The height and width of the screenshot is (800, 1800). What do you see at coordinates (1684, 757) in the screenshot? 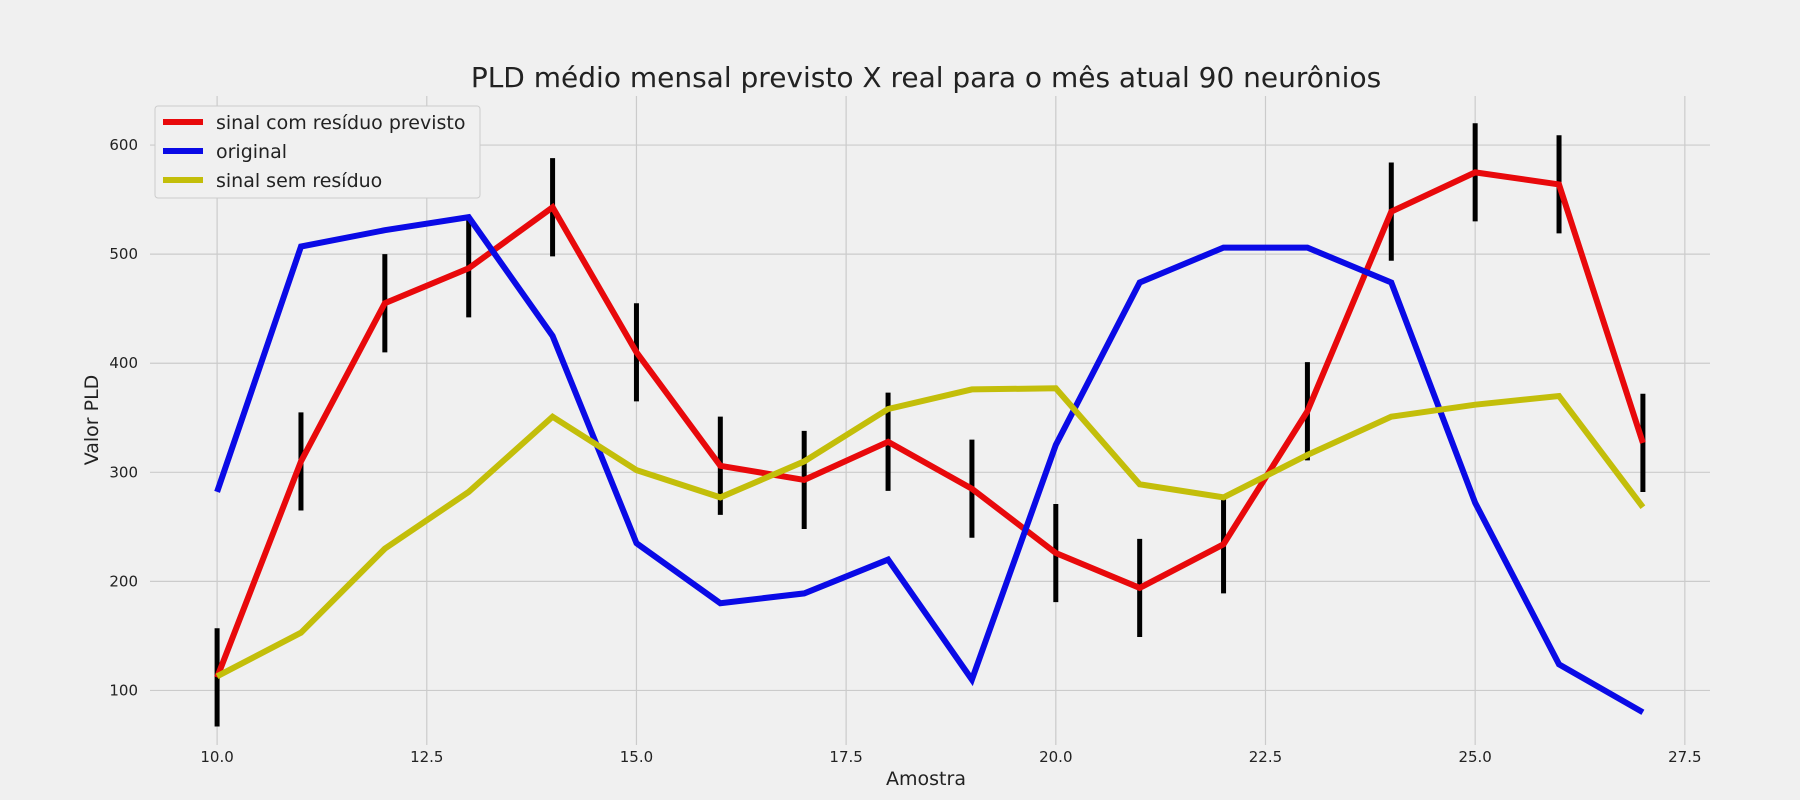
I see `x-tick-label: 27.5` at bounding box center [1684, 757].